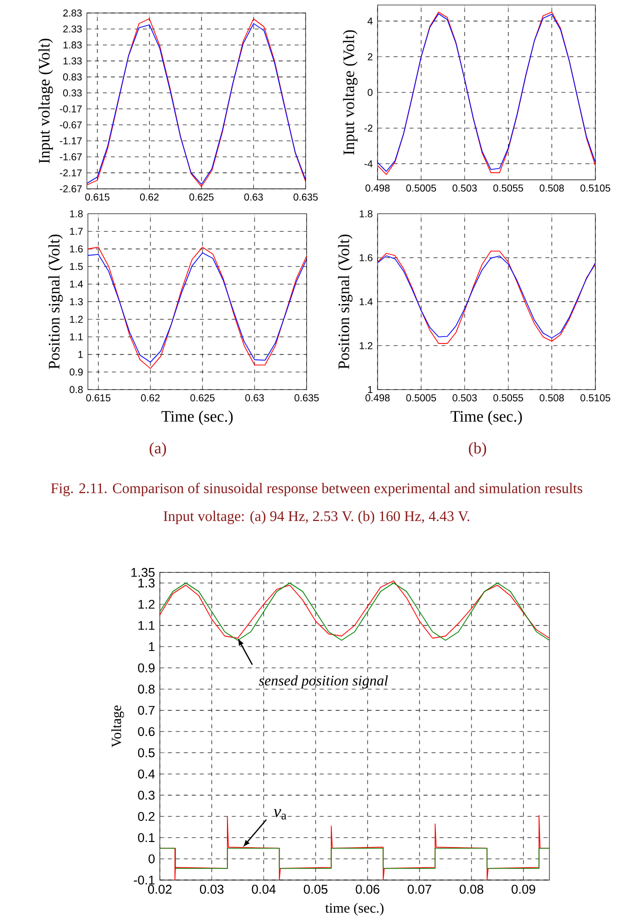 The height and width of the screenshot is (920, 633). What do you see at coordinates (76, 231) in the screenshot?
I see `y-tick-label: 1.7` at bounding box center [76, 231].